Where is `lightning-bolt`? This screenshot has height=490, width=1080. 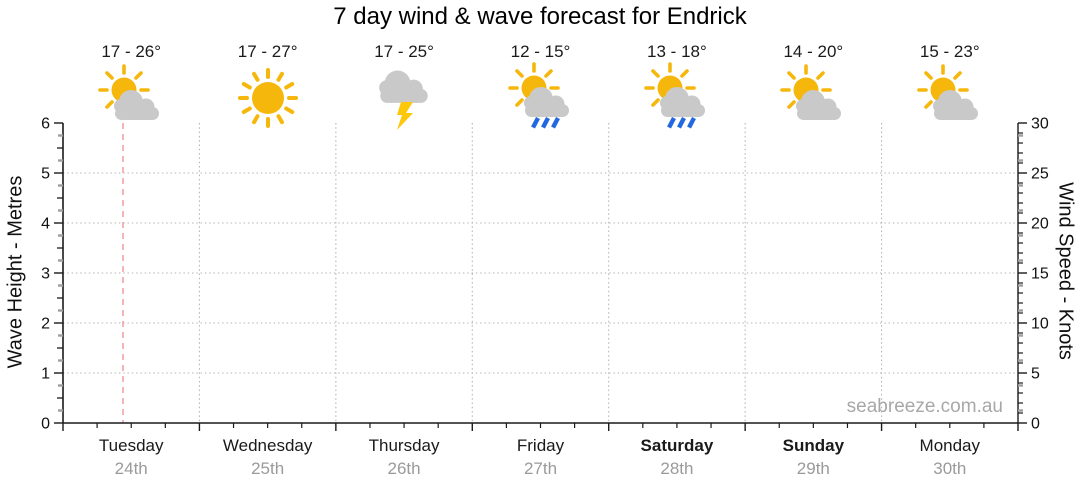 lightning-bolt is located at coordinates (405, 116).